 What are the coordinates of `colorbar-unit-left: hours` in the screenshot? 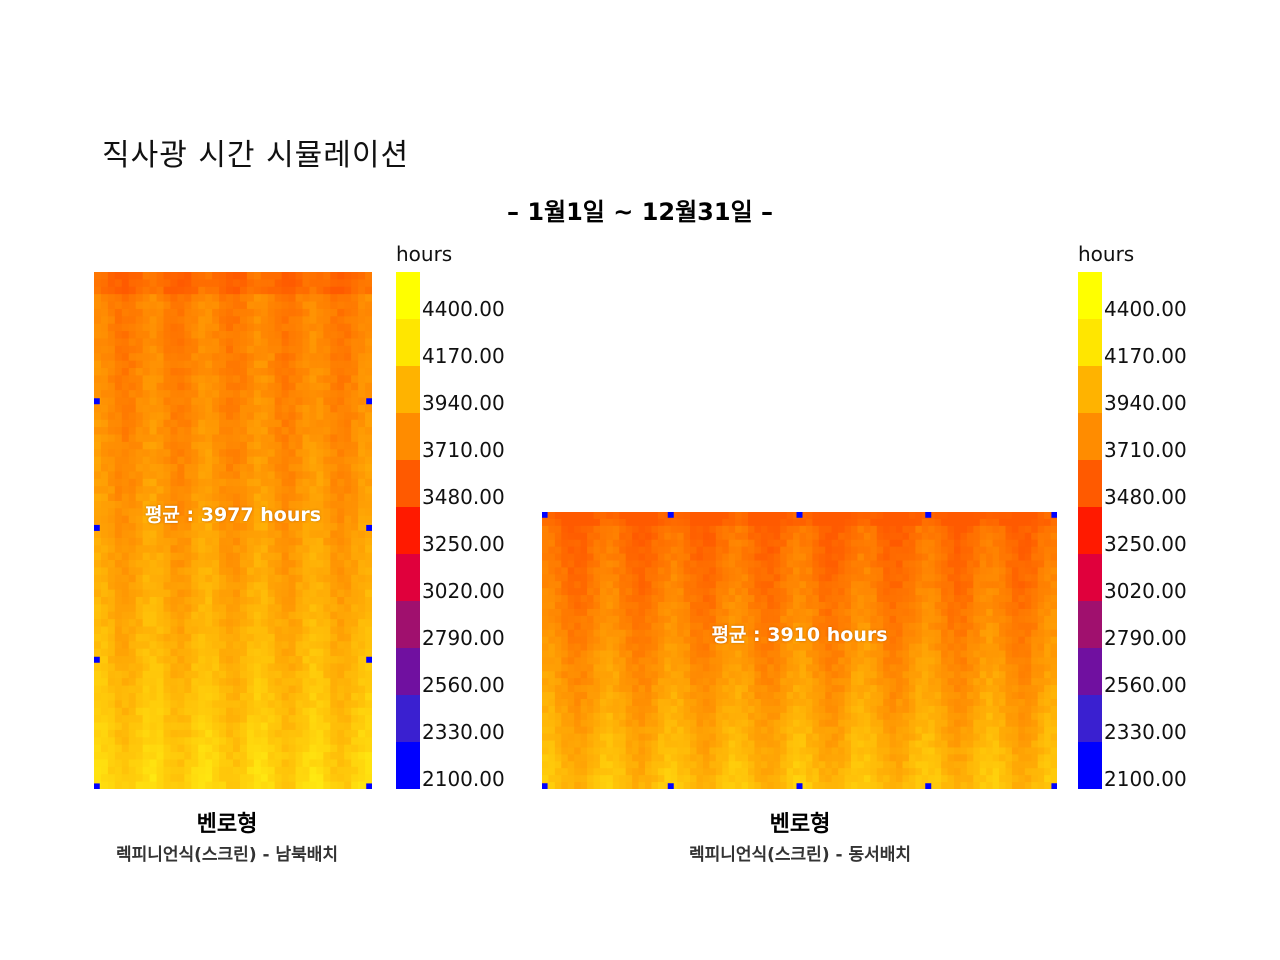 It's located at (424, 254).